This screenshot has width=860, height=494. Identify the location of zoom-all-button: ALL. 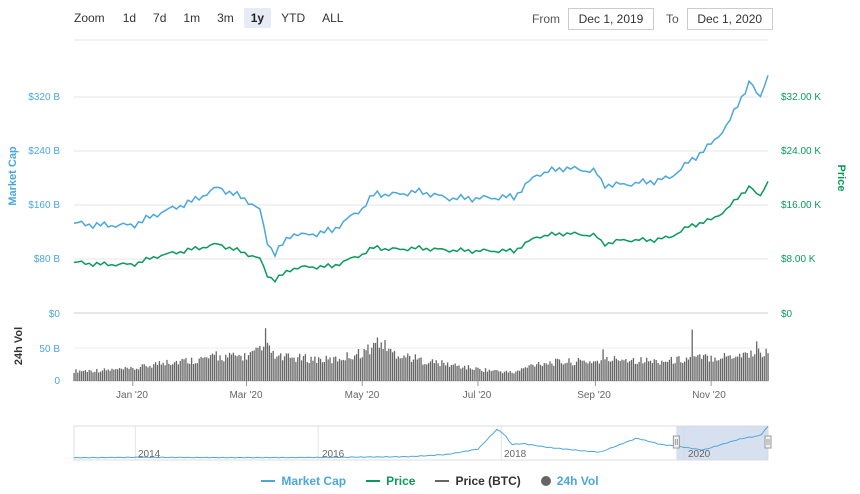
(333, 18).